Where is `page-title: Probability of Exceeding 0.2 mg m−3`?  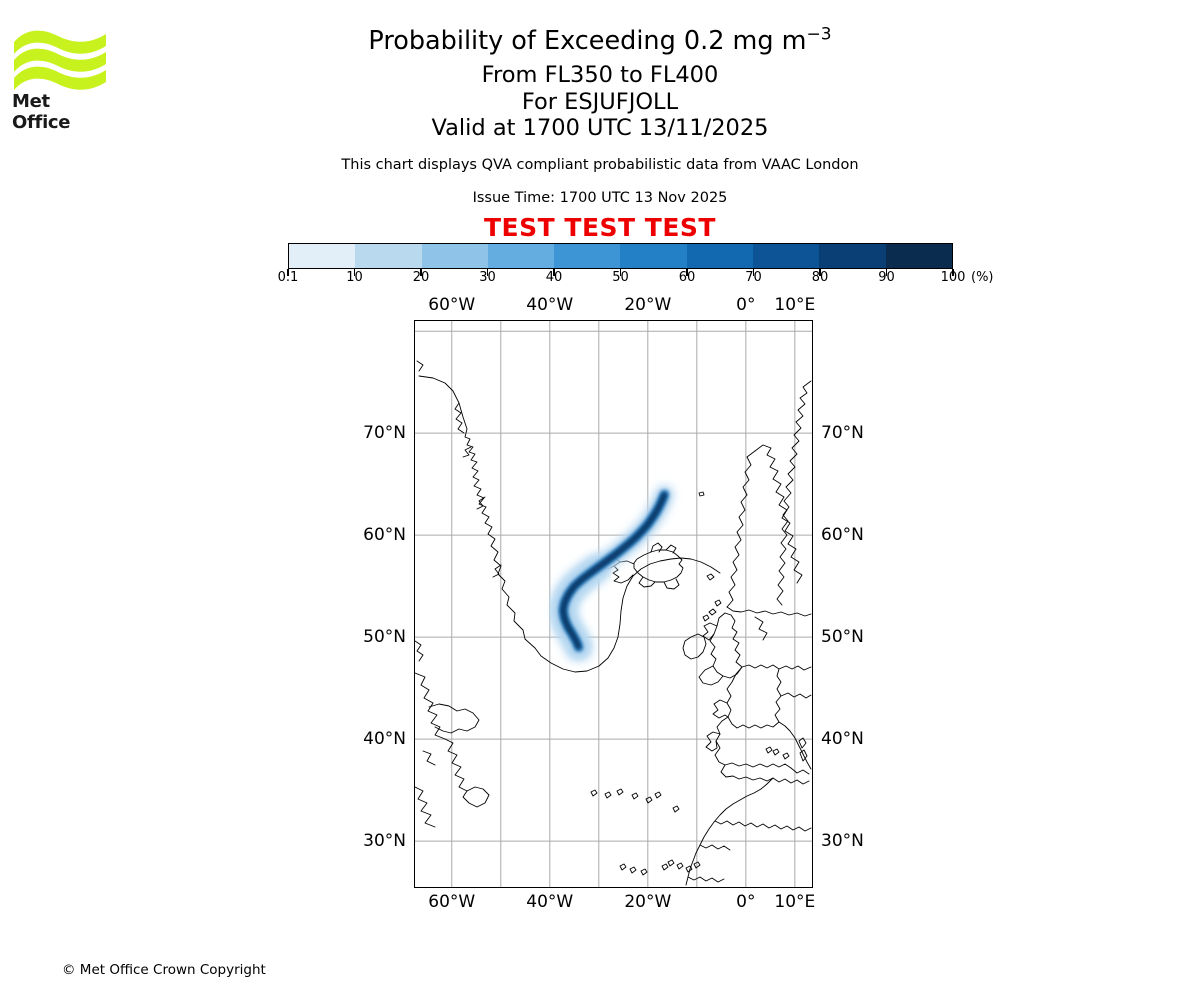 page-title: Probability of Exceeding 0.2 mg m−3 is located at coordinates (600, 41).